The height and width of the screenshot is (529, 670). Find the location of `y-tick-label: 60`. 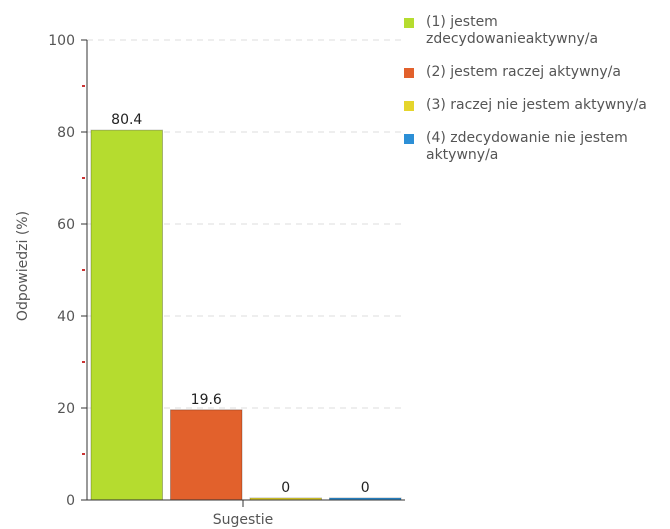

y-tick-label: 60 is located at coordinates (66, 225).